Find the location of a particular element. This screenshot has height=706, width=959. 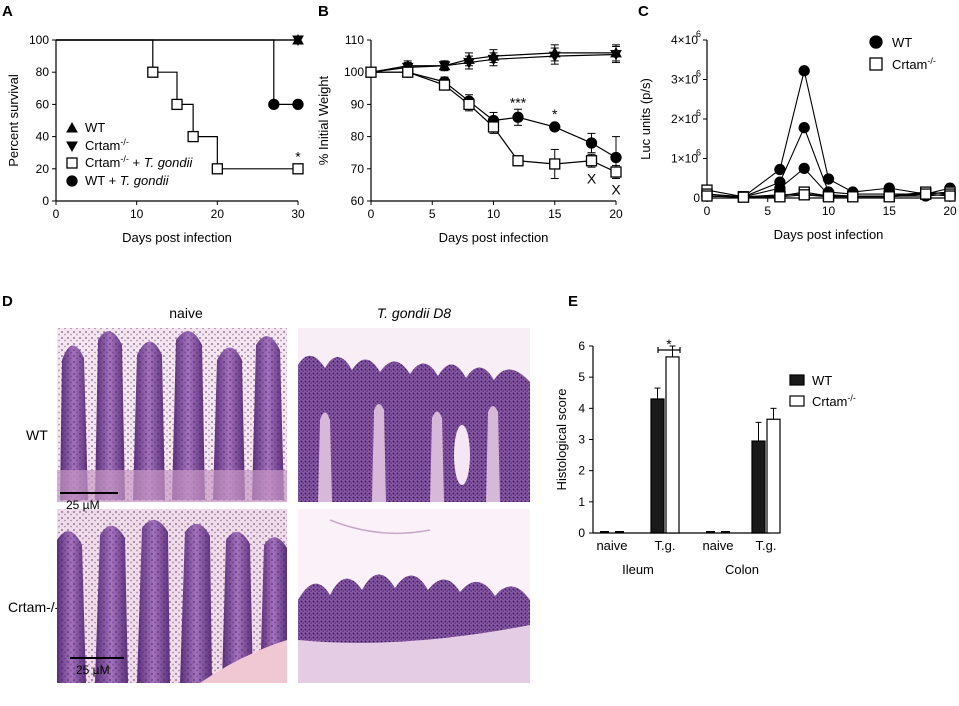

group-label: Colon is located at coordinates (742, 569).